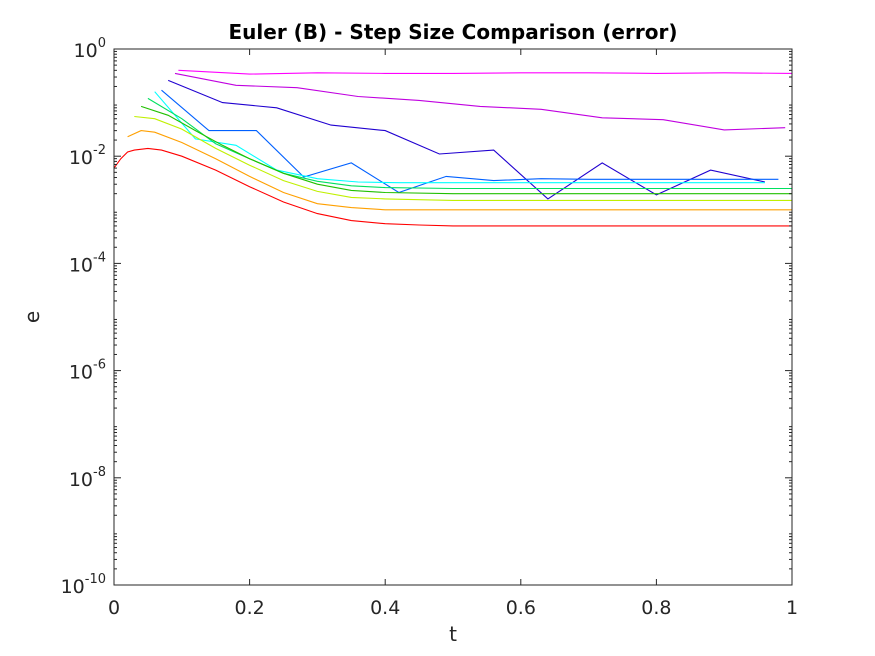  I want to click on y-tick-exponent: -4, so click(99, 257).